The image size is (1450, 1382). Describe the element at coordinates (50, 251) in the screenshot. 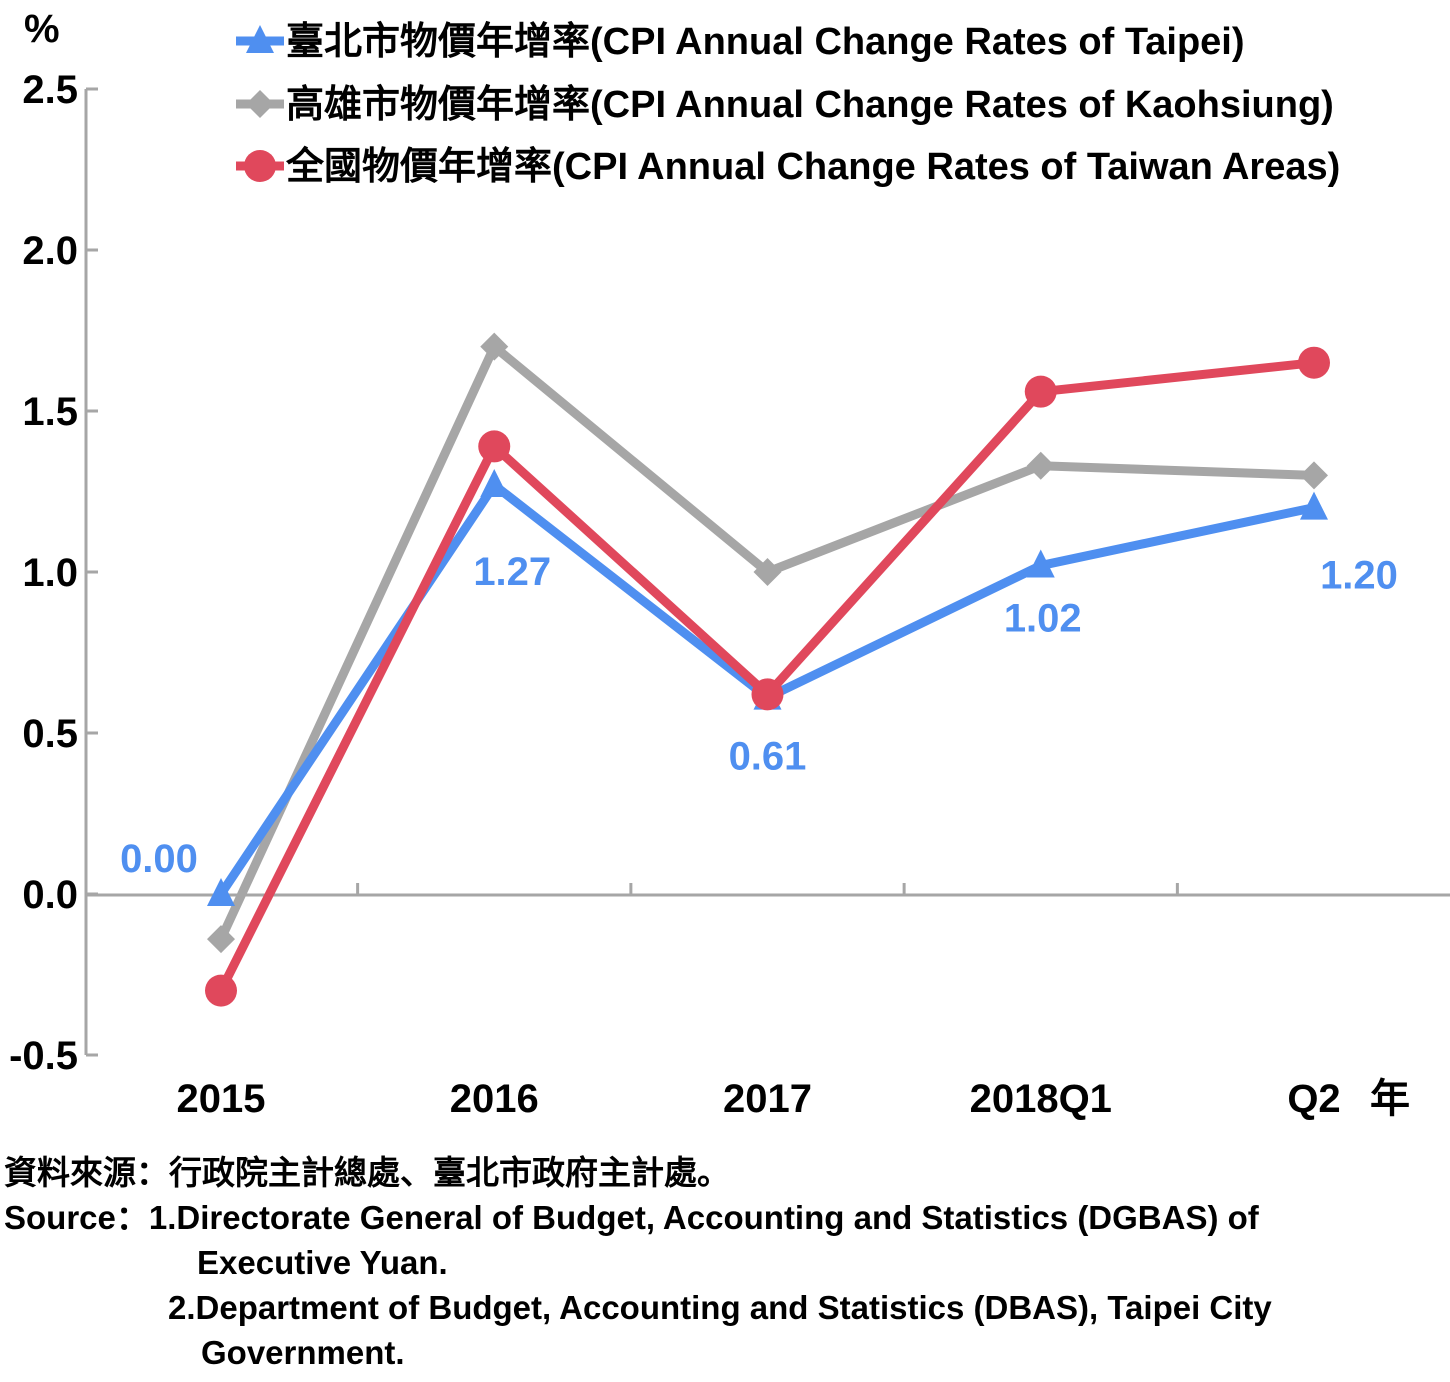

I see `y-tick-label: 2.0` at that location.